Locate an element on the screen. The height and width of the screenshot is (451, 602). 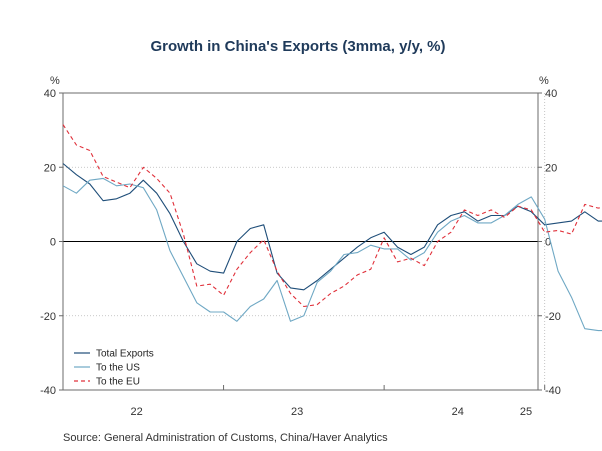
right-tick-label-3: 20 is located at coordinates (551, 168).